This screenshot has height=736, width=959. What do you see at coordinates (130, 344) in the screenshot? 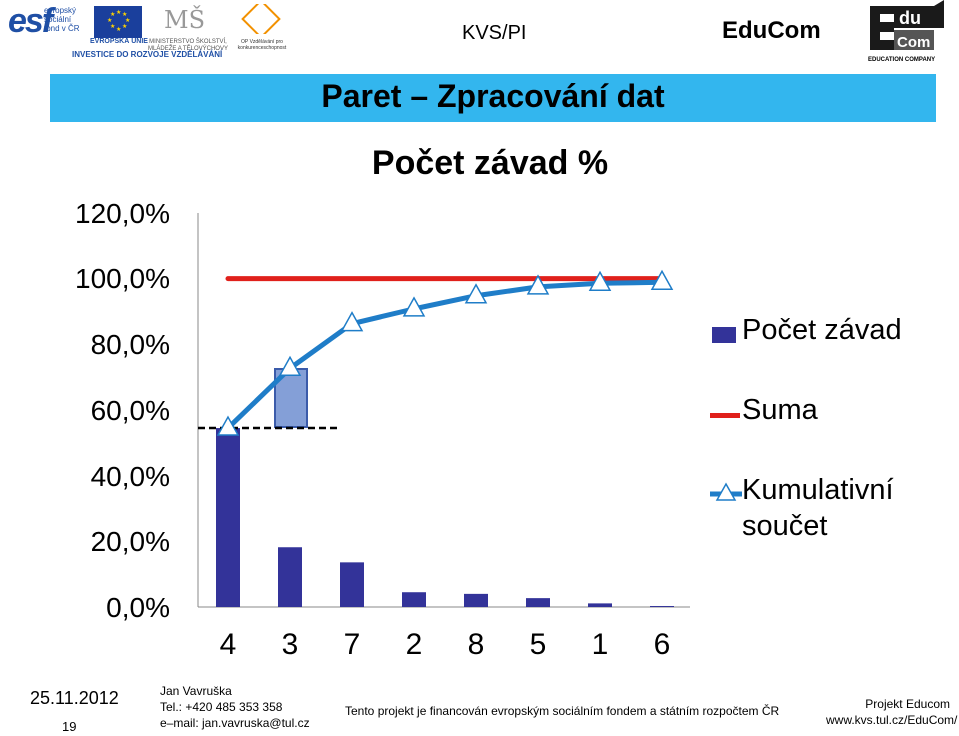
I see `y-tick-label: 80,0%` at bounding box center [130, 344].